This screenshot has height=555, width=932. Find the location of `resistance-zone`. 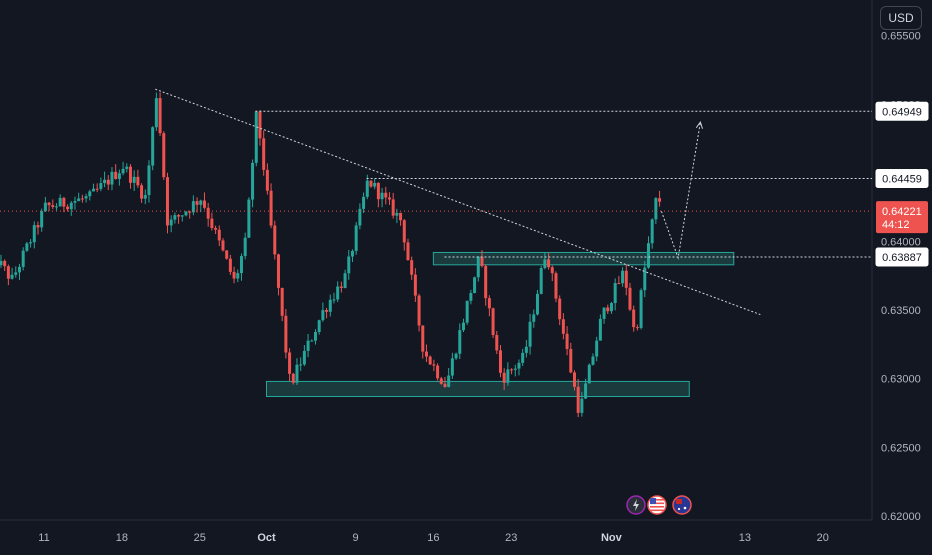

resistance-zone is located at coordinates (583, 258).